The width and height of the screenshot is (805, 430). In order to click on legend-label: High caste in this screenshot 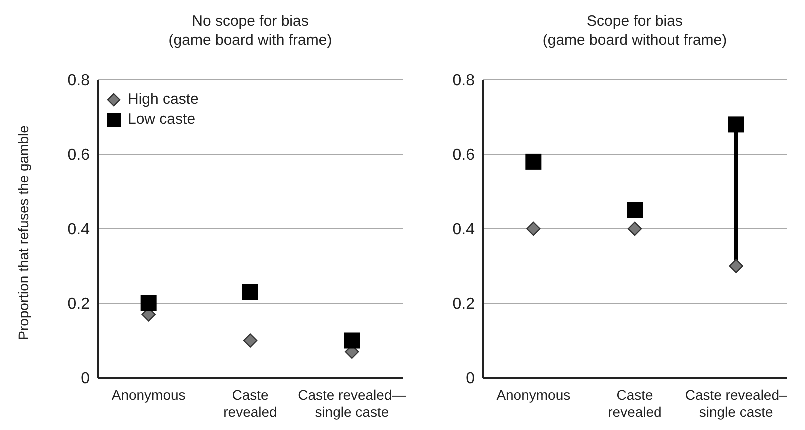, I will do `click(163, 100)`.